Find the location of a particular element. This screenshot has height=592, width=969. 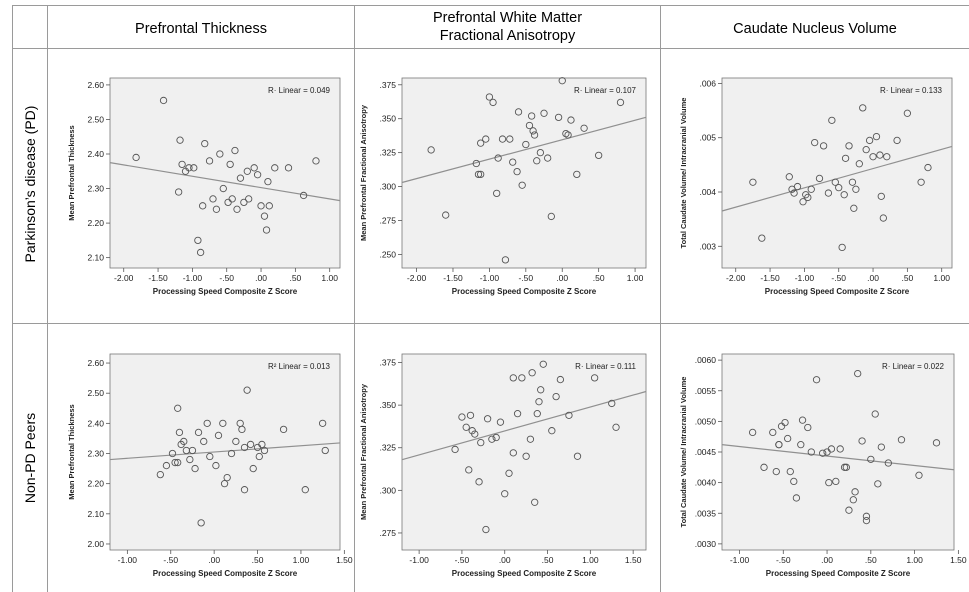

y-tick-label: 2.60 is located at coordinates (95, 363).